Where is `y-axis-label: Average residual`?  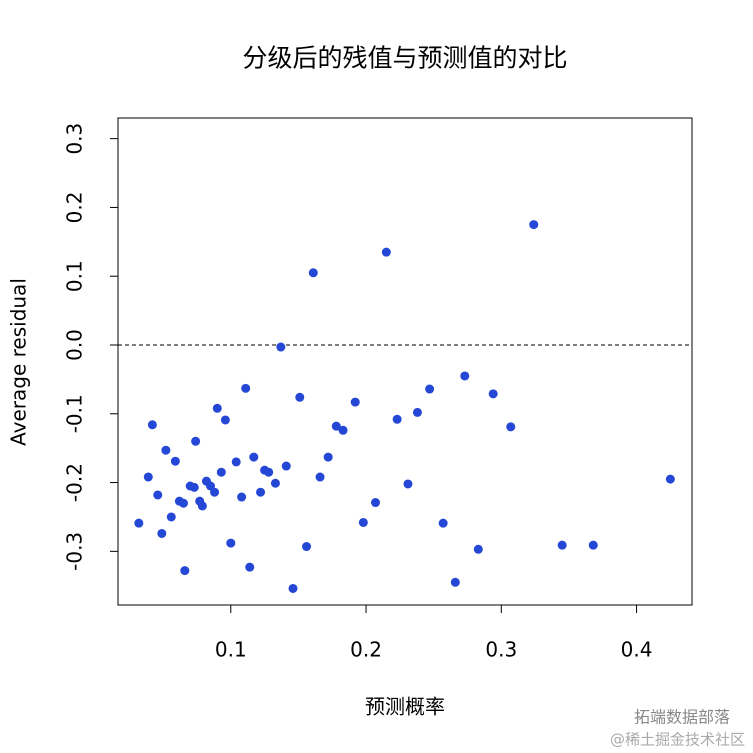 y-axis-label: Average residual is located at coordinates (19, 362).